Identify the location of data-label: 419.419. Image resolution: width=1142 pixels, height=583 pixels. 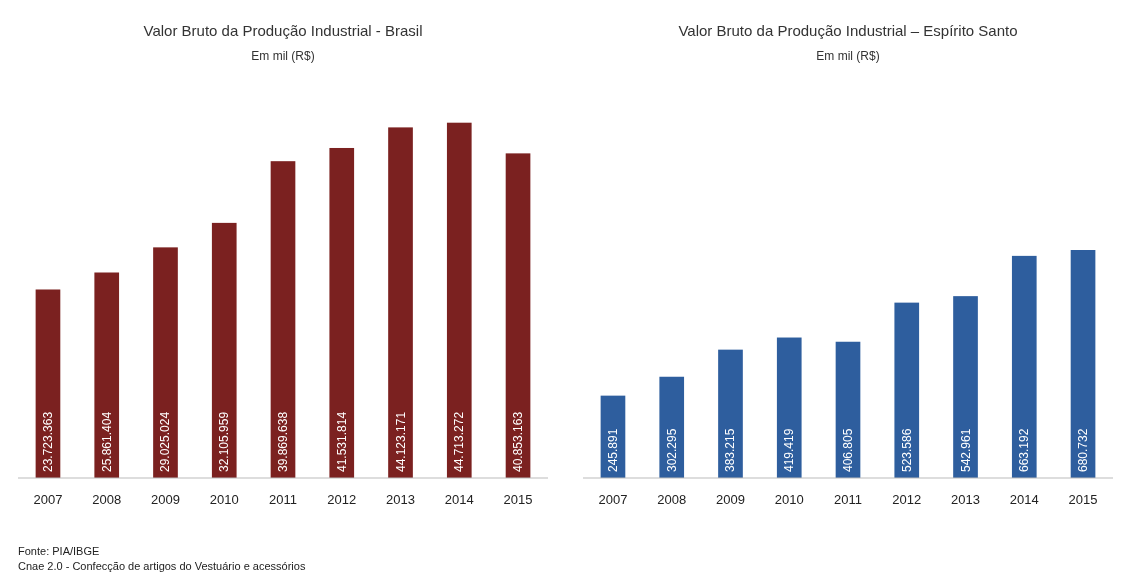
(789, 450).